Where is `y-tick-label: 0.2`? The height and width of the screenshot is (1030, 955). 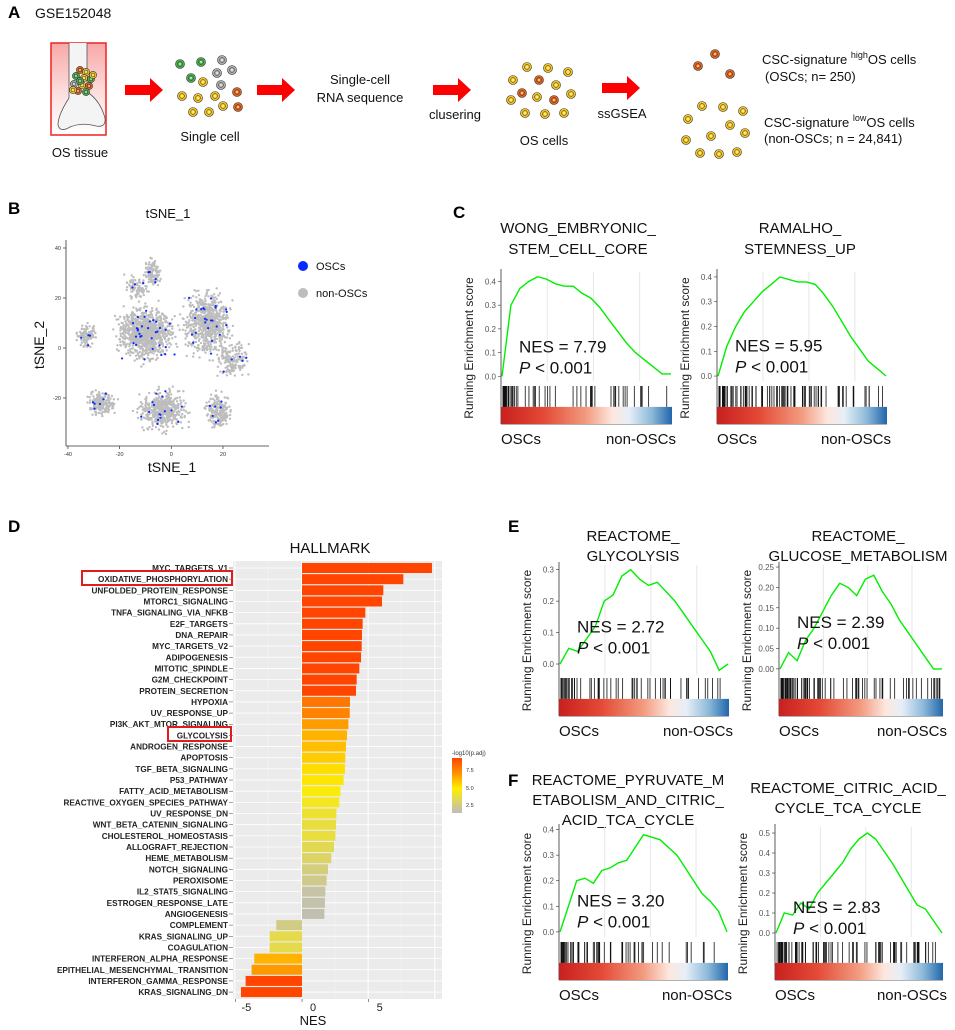 y-tick-label: 0.2 is located at coordinates (707, 327).